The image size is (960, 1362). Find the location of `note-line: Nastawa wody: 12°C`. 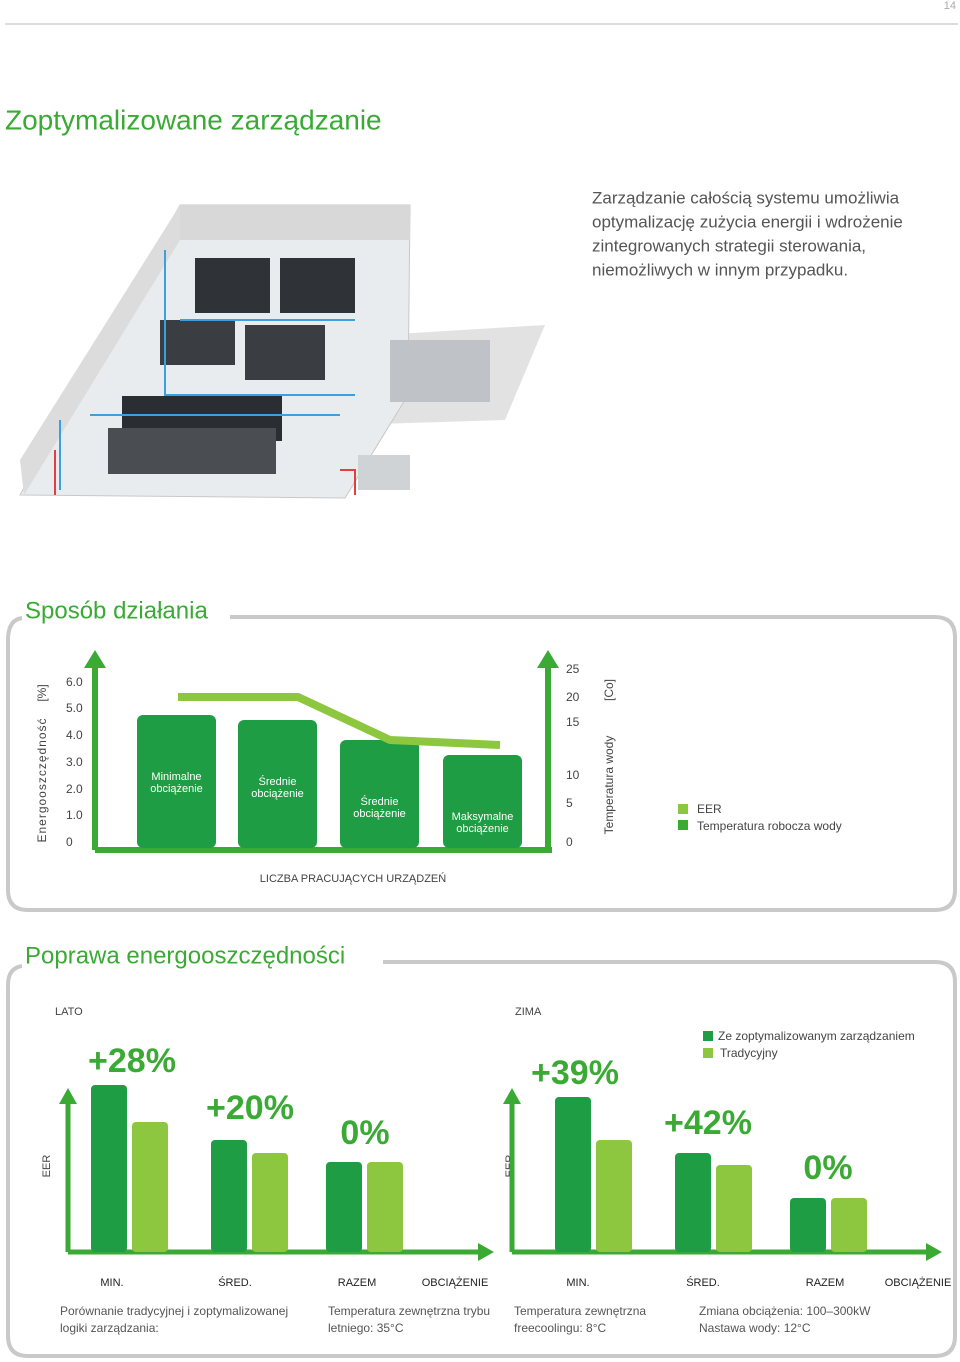

note-line: Nastawa wody: 12°C is located at coordinates (755, 1328).